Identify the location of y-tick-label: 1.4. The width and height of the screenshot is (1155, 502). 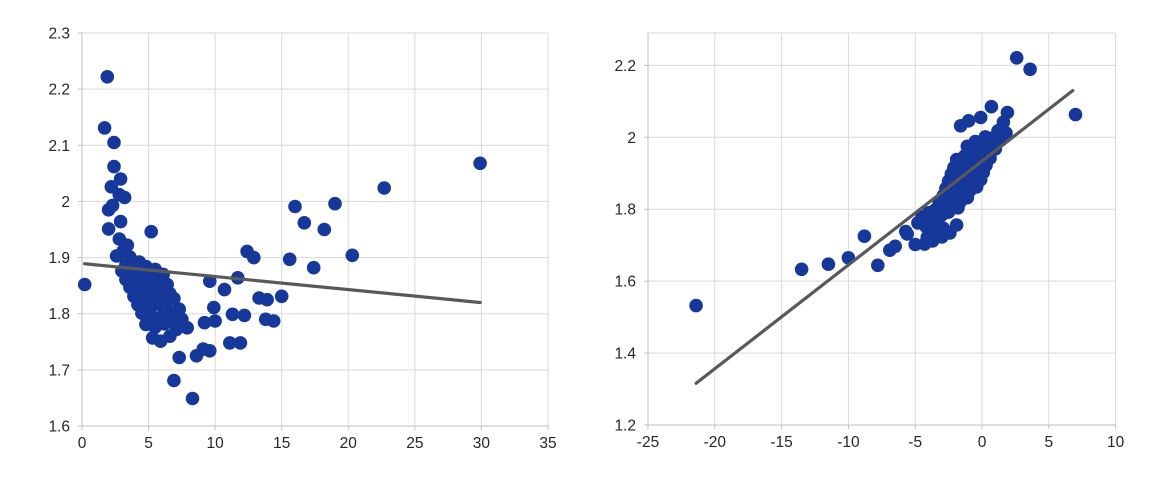
(625, 354).